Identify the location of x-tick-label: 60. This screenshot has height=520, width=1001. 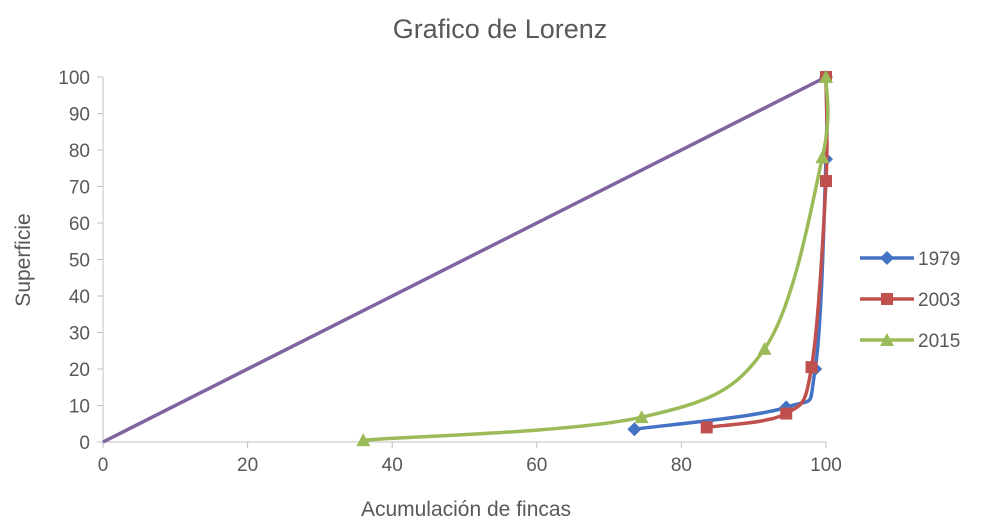
(536, 465).